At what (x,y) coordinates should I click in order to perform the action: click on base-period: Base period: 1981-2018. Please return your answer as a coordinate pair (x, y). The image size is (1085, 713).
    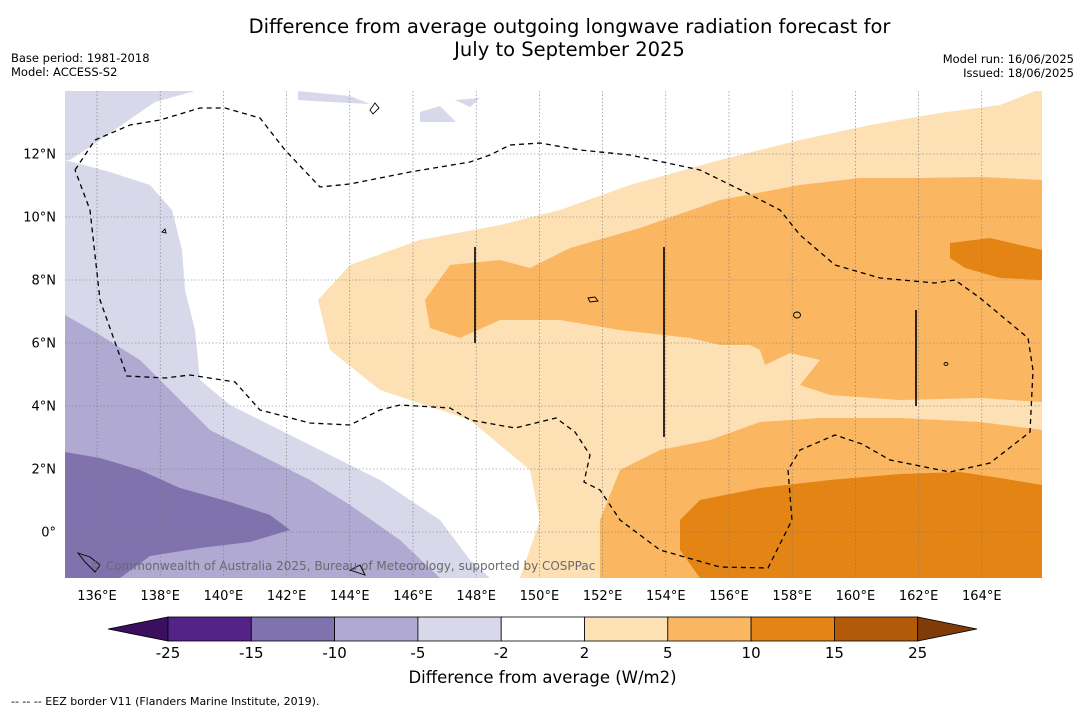
    Looking at the image, I should click on (80, 58).